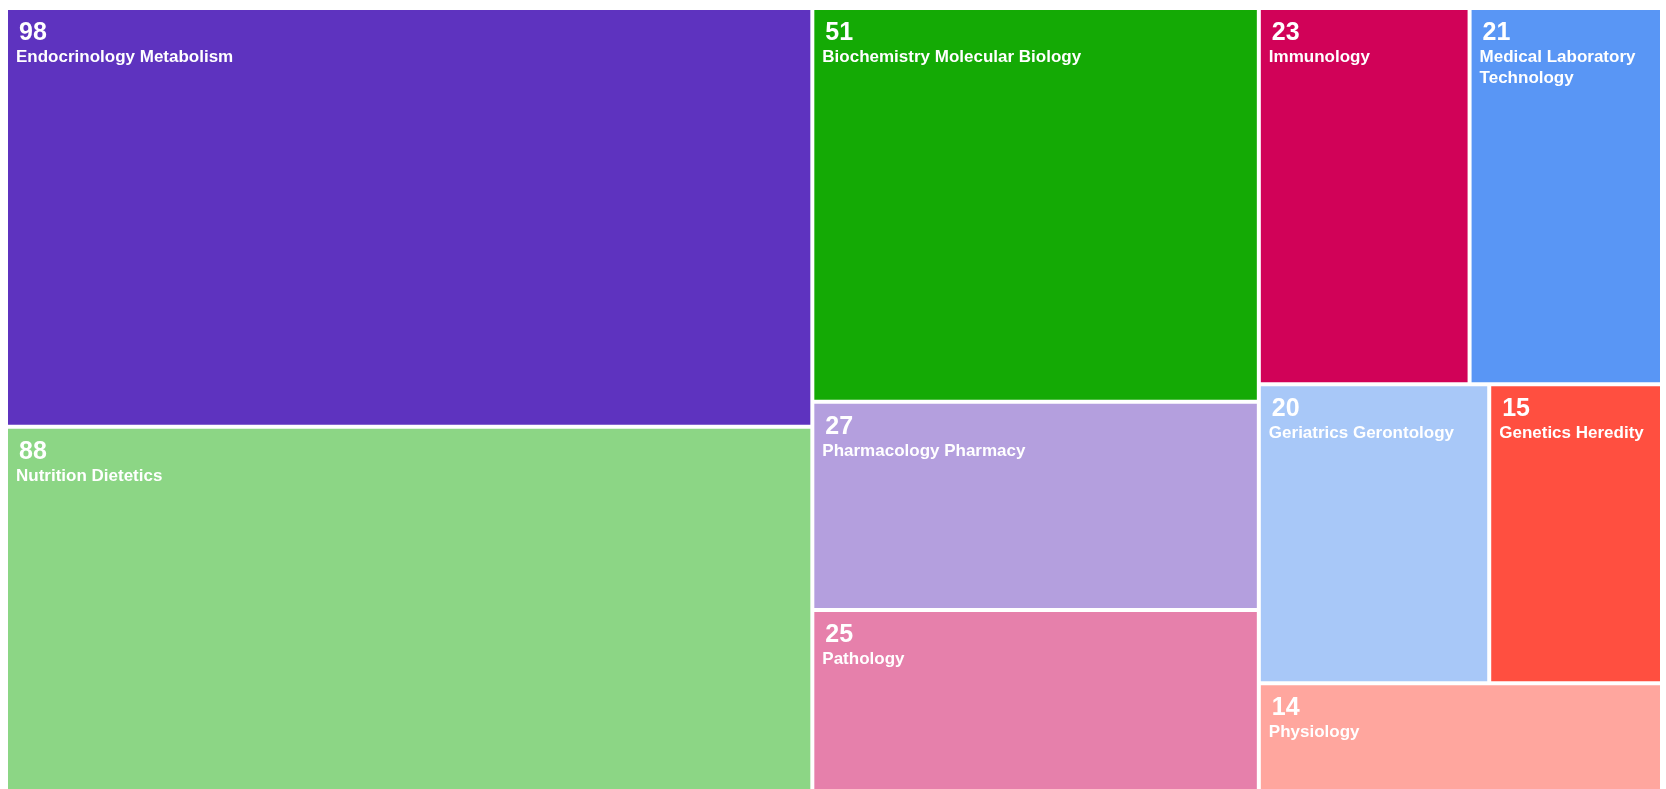  I want to click on data-label: 21, so click(1496, 31).